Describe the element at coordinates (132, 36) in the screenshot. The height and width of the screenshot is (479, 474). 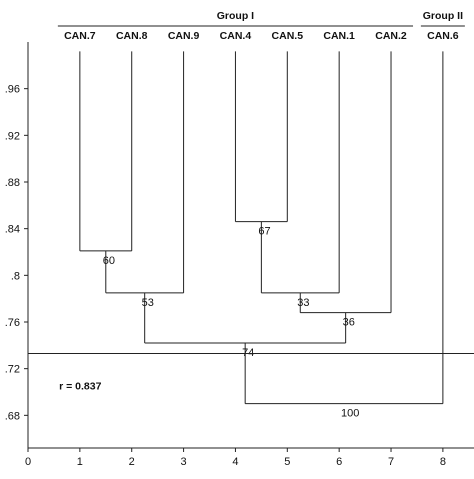
I see `leaf-label: CAN.8` at that location.